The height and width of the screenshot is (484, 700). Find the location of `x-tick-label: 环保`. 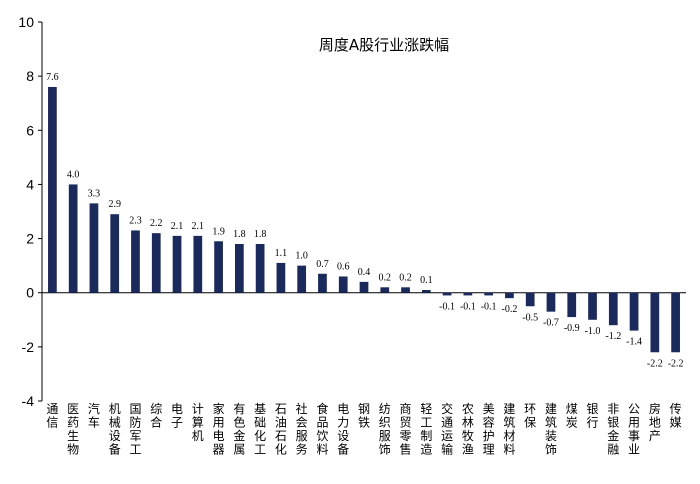

x-tick-label: 环保 is located at coordinates (530, 416).